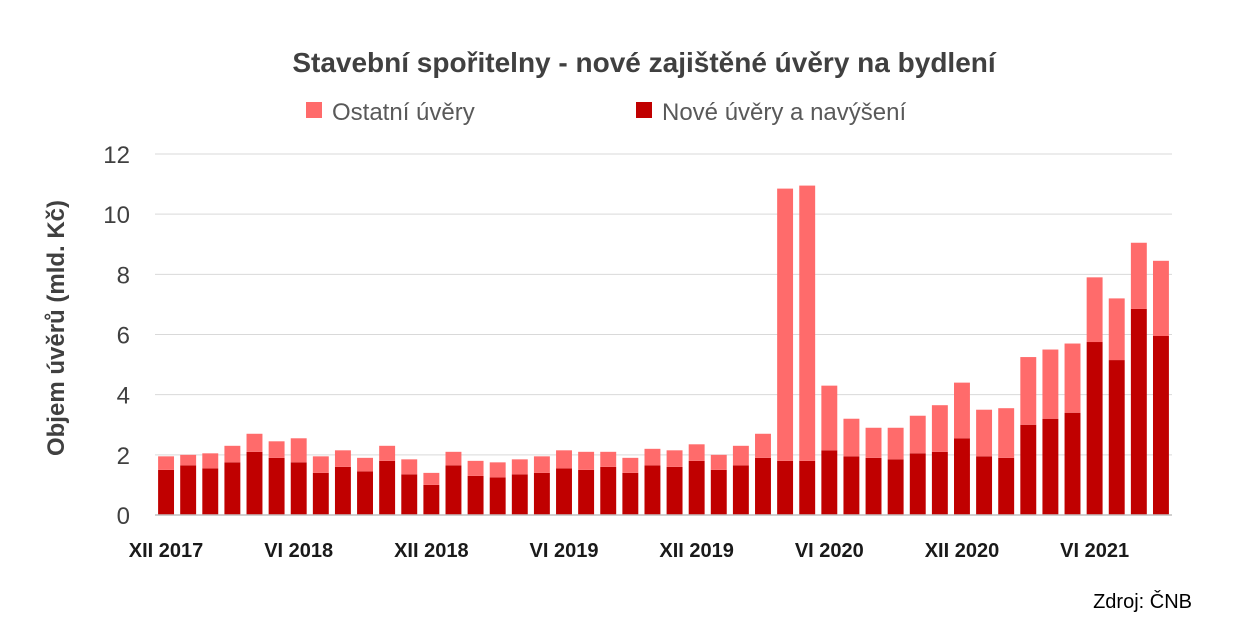 This screenshot has width=1233, height=638. Describe the element at coordinates (56, 328) in the screenshot. I see `y-axis-label: Objem úvěrů (mld. Kč)` at that location.